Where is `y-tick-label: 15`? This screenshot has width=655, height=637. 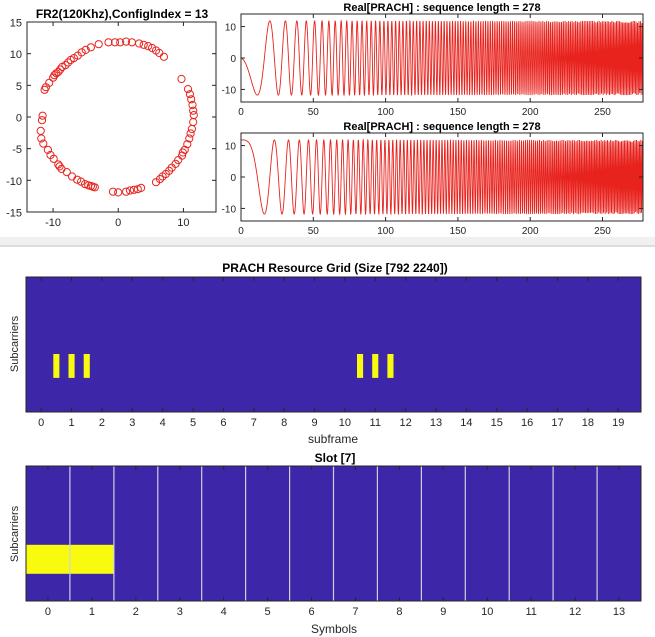
y-tick-label: 15 is located at coordinates (16, 24).